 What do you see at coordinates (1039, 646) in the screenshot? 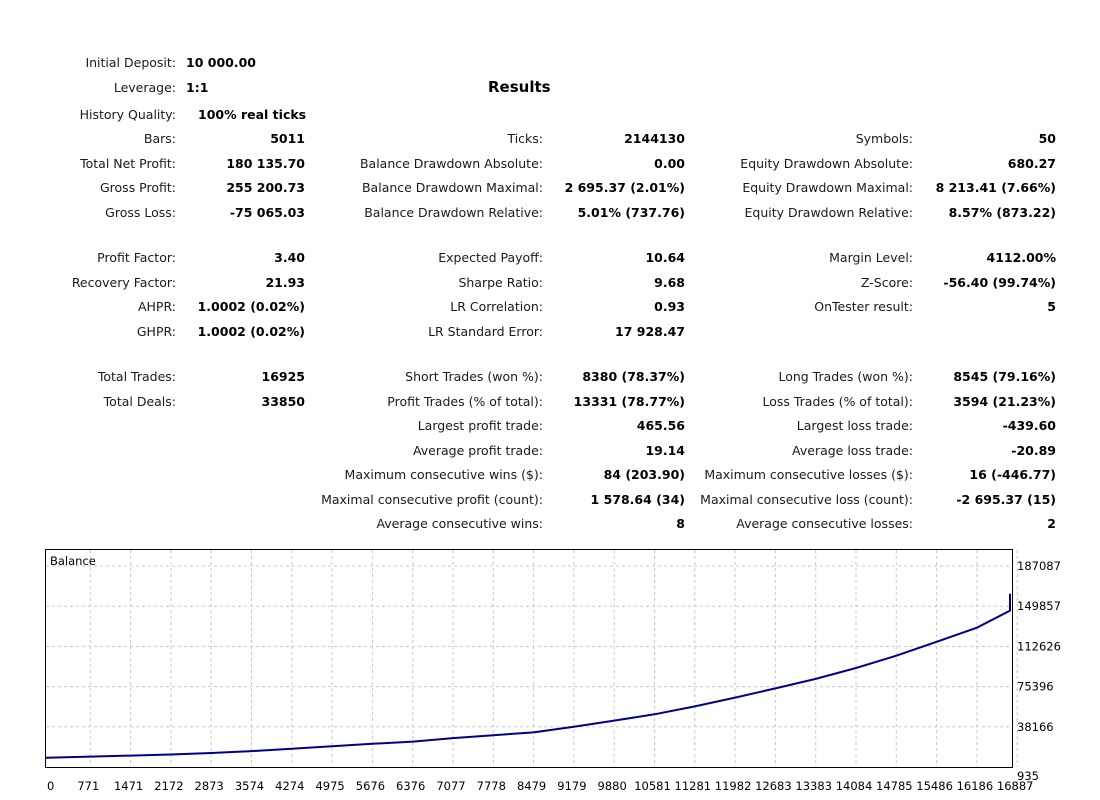
I see `y-tick-label: 112626` at bounding box center [1039, 646].